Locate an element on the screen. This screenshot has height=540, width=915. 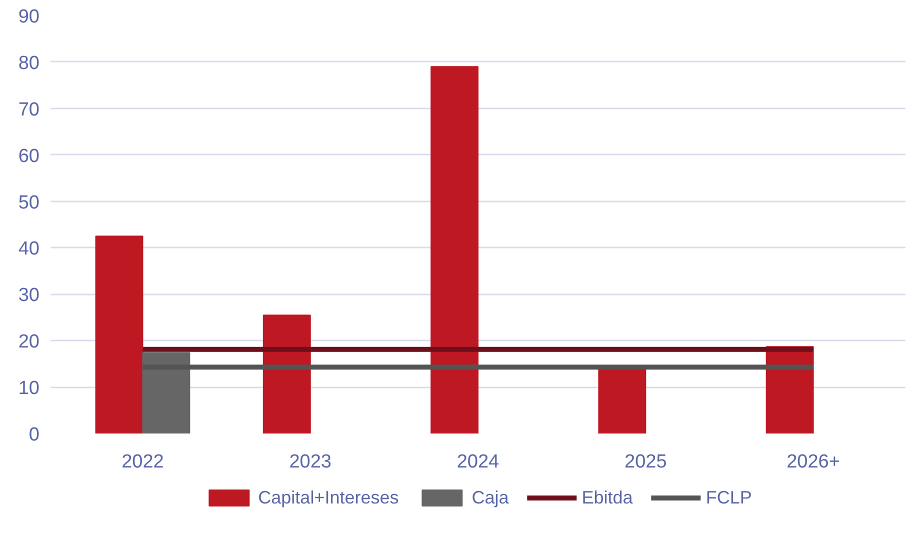
x-tick-label: 2022 is located at coordinates (143, 462).